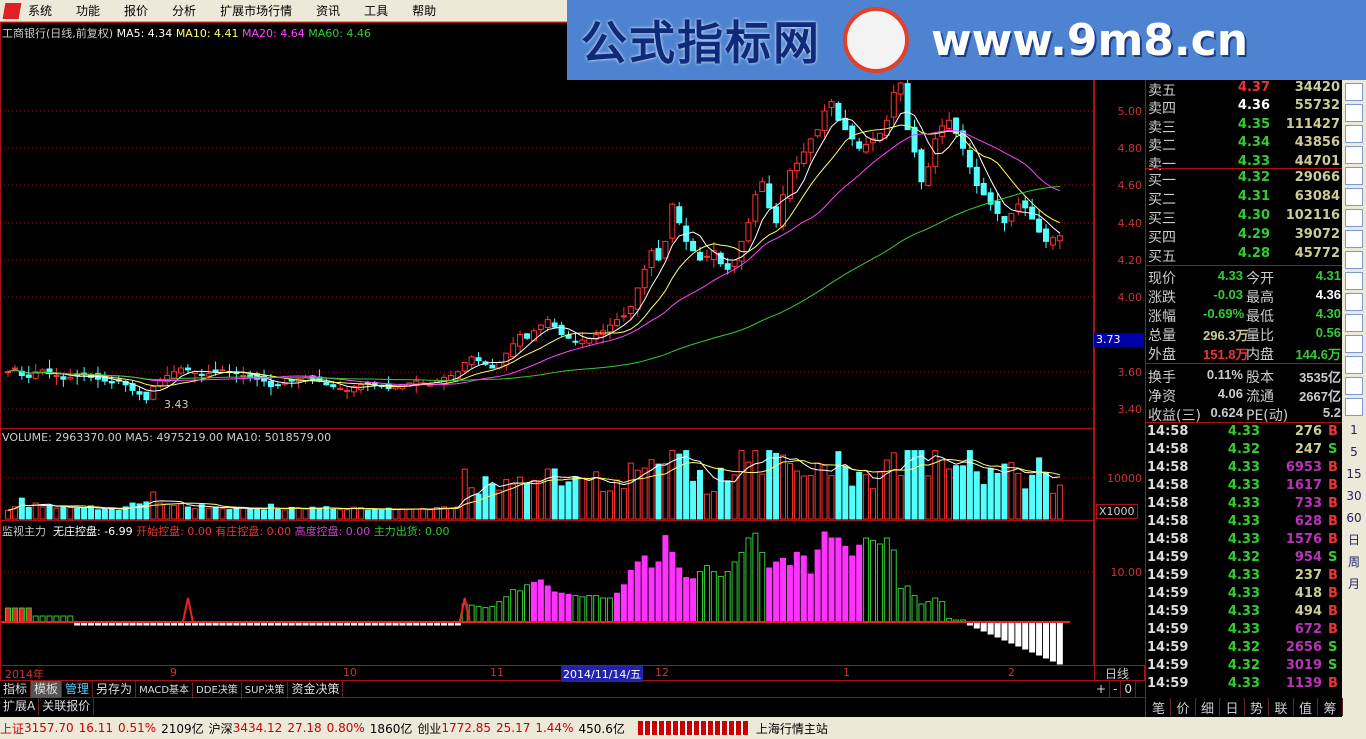 The width and height of the screenshot is (1366, 739). I want to click on period-label: 日线, so click(1117, 674).